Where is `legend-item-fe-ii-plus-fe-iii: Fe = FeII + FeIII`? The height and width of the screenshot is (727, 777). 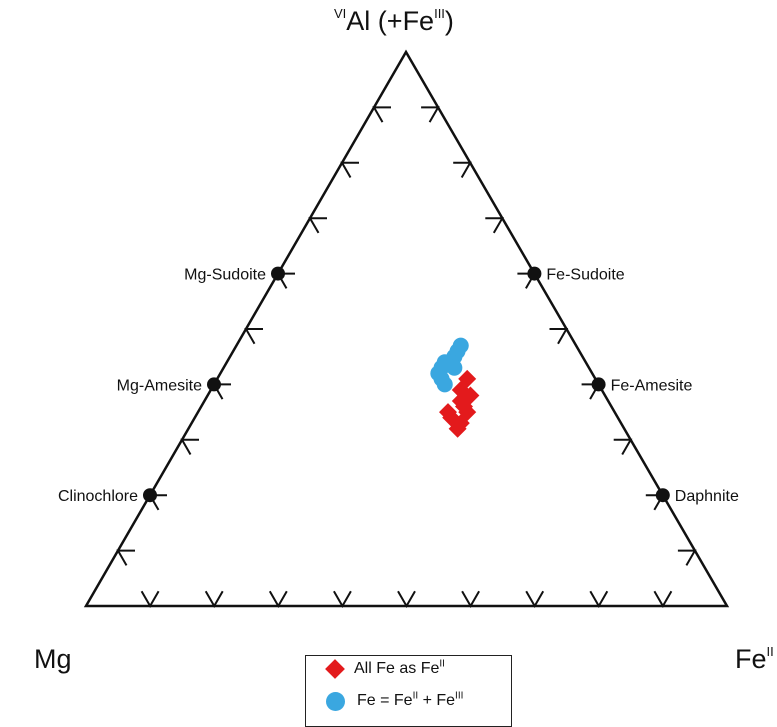 legend-item-fe-ii-plus-fe-iii: Fe = FeII + FeIII is located at coordinates (384, 701).